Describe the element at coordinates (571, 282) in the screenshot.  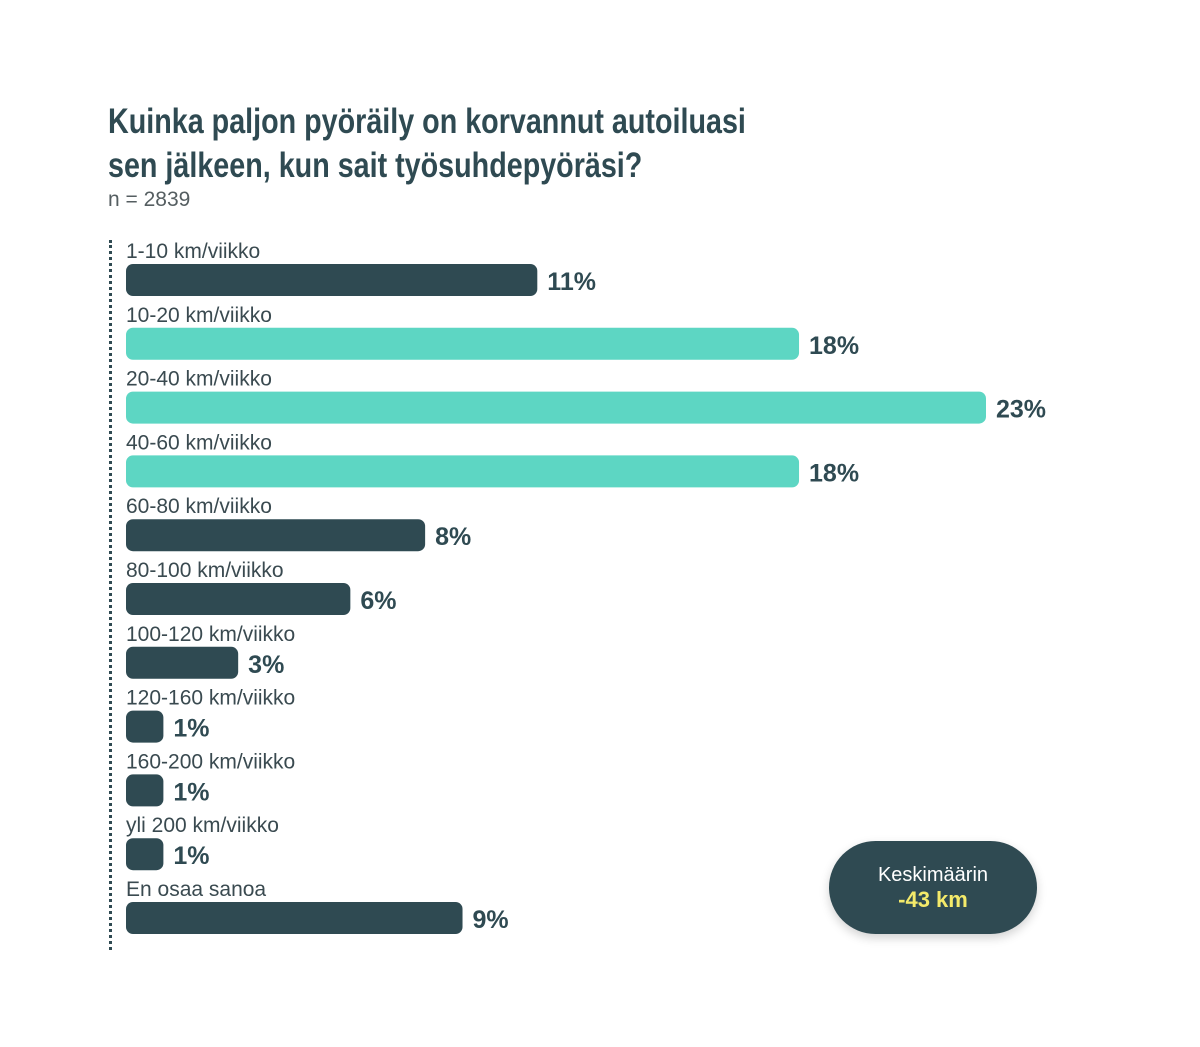
I see `value-label: 11%` at that location.